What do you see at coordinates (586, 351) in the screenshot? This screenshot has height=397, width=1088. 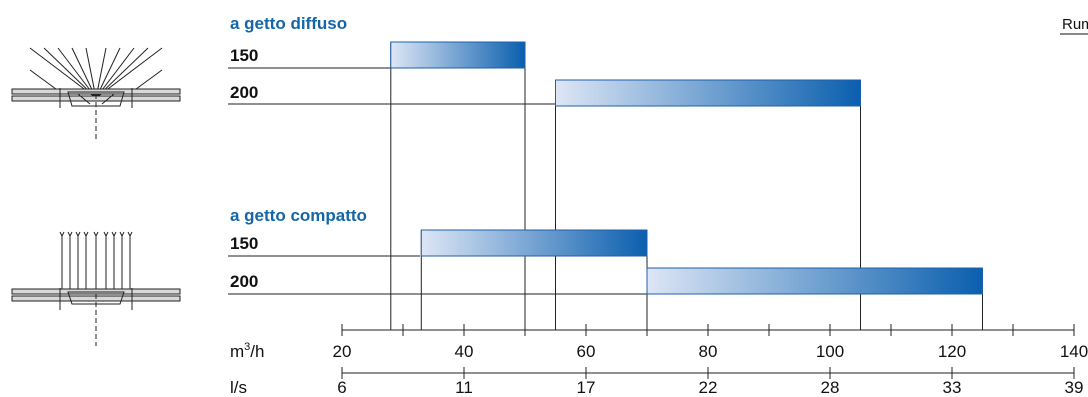 I see `axis-m3h-tick-label: 60` at bounding box center [586, 351].